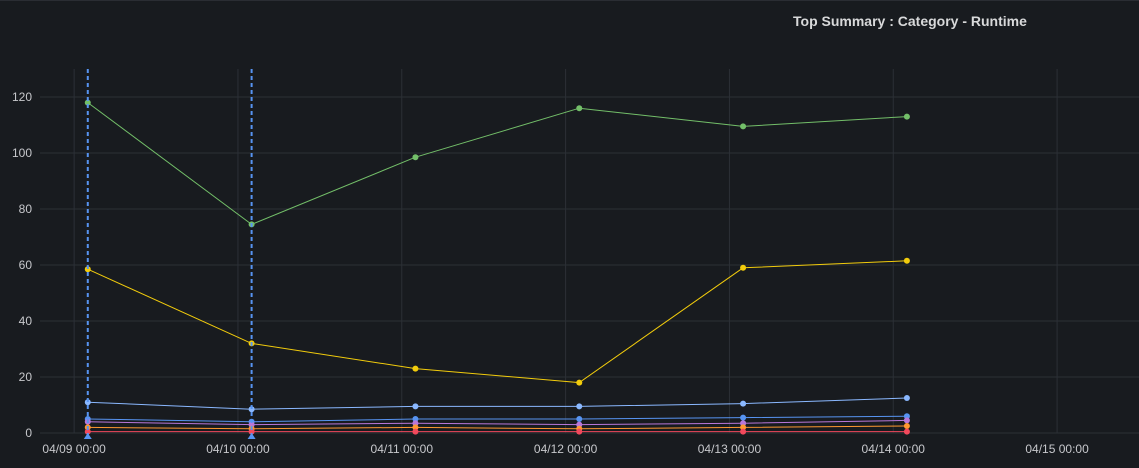 The width and height of the screenshot is (1139, 468). Describe the element at coordinates (238, 449) in the screenshot. I see `x-tick-label: 04/10 00:00` at that location.